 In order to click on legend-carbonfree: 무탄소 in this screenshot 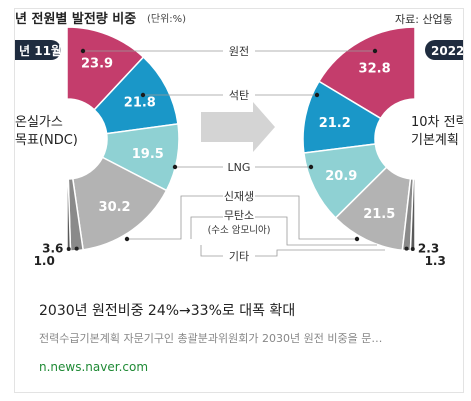, I will do `click(239, 215)`.